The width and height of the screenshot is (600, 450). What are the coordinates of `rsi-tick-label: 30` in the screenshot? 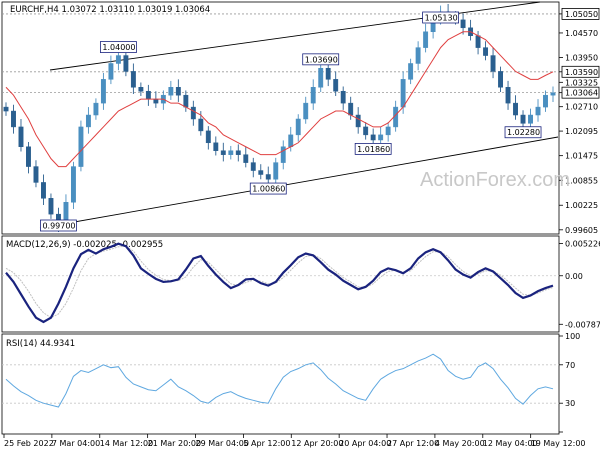 It's located at (570, 403).